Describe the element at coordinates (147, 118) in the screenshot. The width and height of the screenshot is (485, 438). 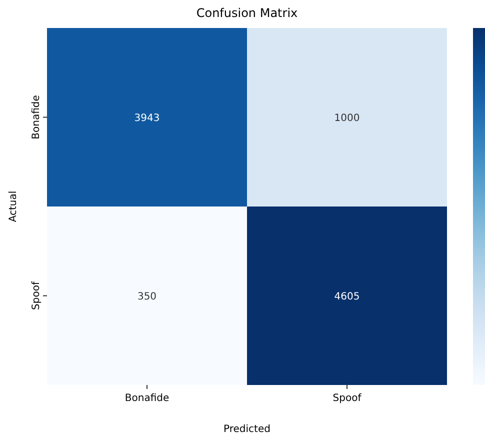
I see `data-label: 3943` at that location.